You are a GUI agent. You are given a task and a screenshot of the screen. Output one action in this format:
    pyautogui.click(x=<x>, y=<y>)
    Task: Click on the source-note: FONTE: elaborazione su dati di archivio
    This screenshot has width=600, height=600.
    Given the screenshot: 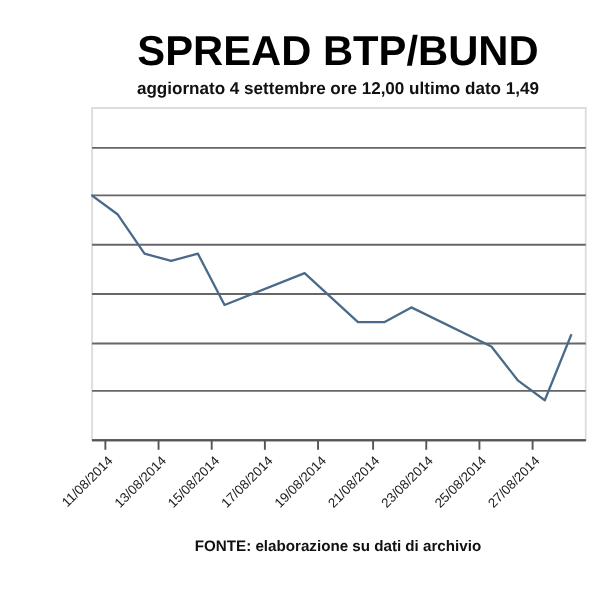 What is the action you would take?
    pyautogui.click(x=338, y=546)
    